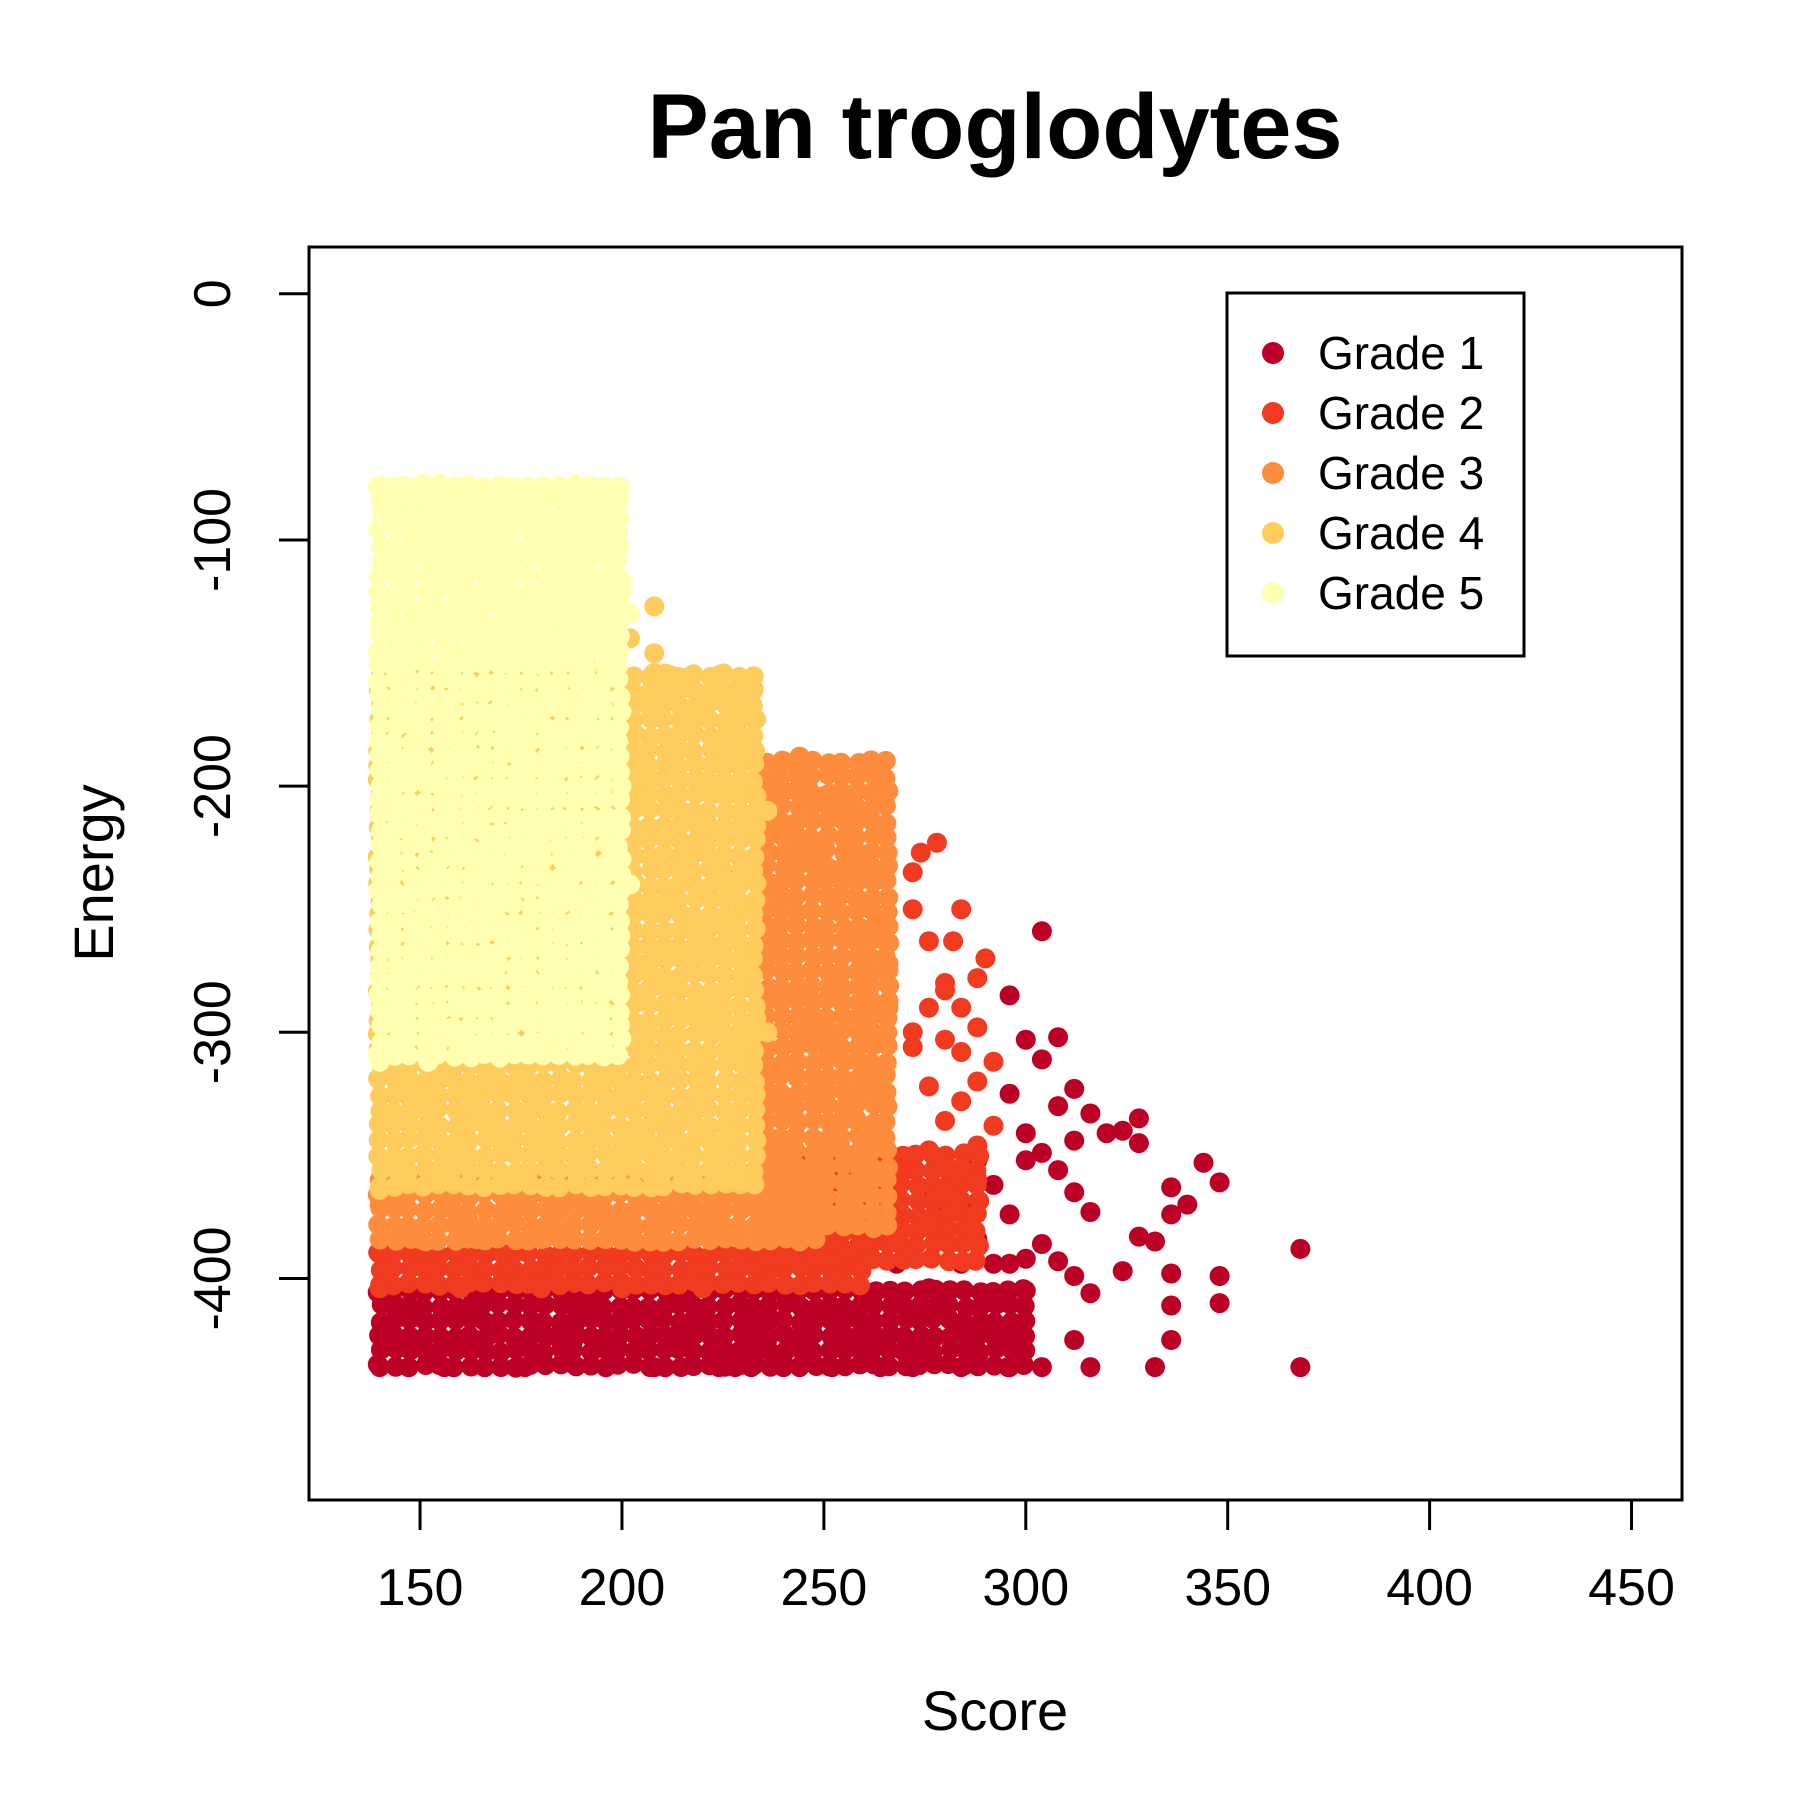 The image size is (1800, 1800). Describe the element at coordinates (1025, 1588) in the screenshot. I see `x-tick-label: 300` at that location.